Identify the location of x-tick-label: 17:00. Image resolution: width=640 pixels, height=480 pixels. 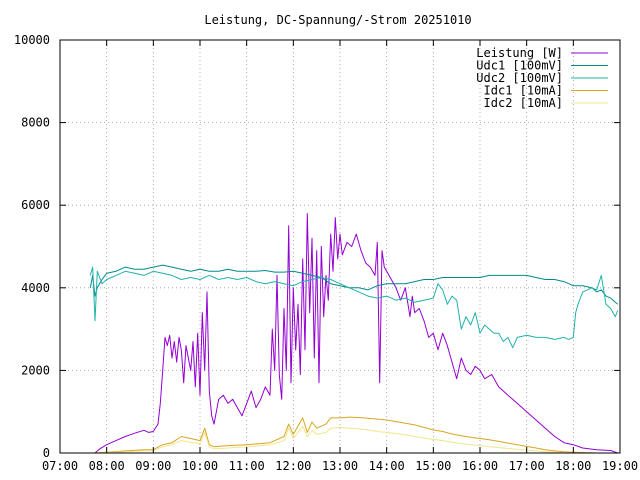
(527, 466).